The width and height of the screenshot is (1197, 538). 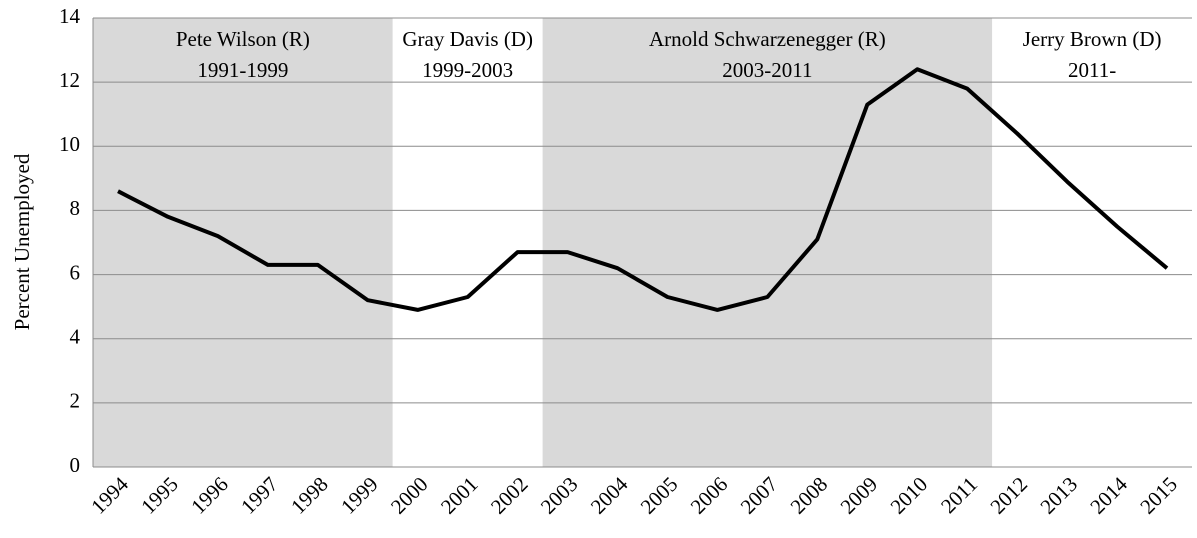 I want to click on region-name: Pete Wilson (R), so click(x=243, y=39).